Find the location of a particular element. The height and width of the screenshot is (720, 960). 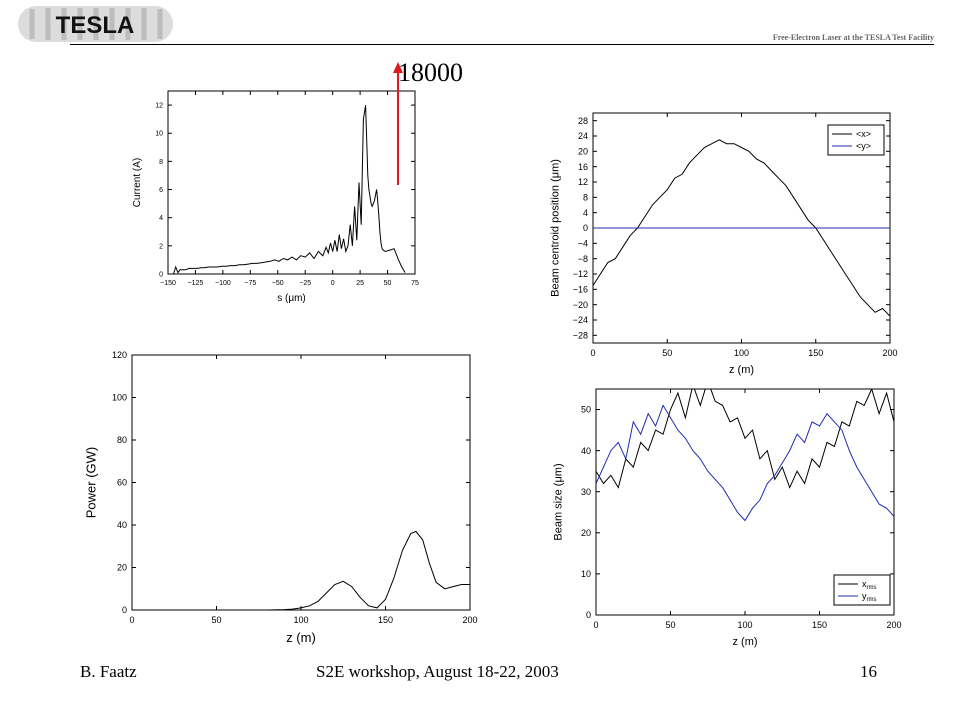

y-axis-label: Current (A) is located at coordinates (137, 182).